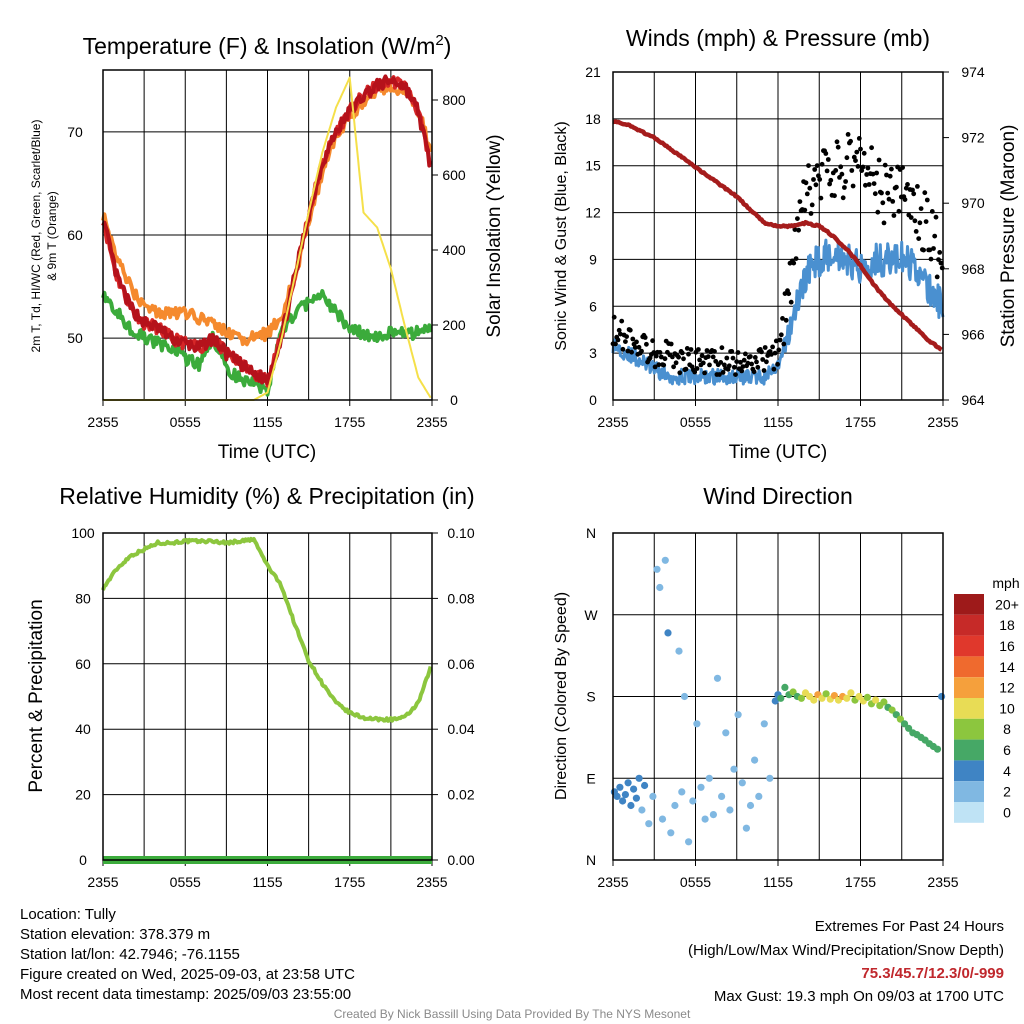  Describe the element at coordinates (593, 72) in the screenshot. I see `wind-tick-label: 21` at that location.